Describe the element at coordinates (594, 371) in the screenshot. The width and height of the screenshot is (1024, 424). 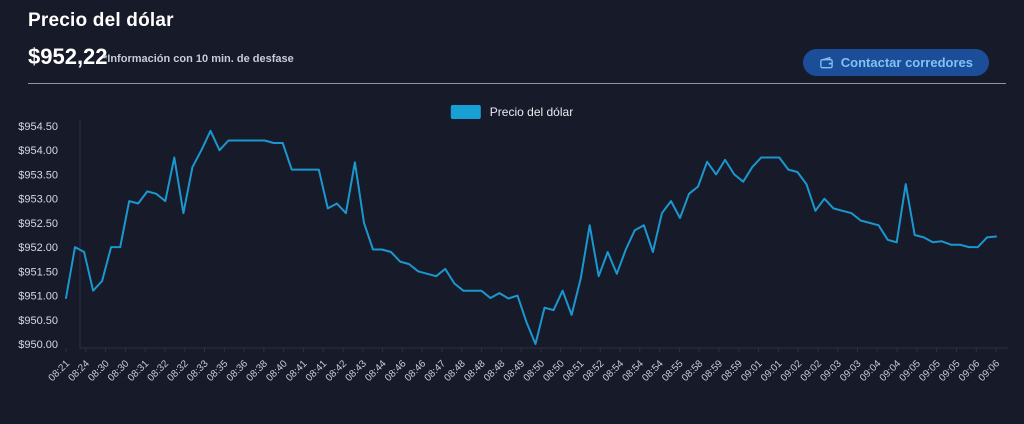
I see `svg-text: 08:52` at that location.